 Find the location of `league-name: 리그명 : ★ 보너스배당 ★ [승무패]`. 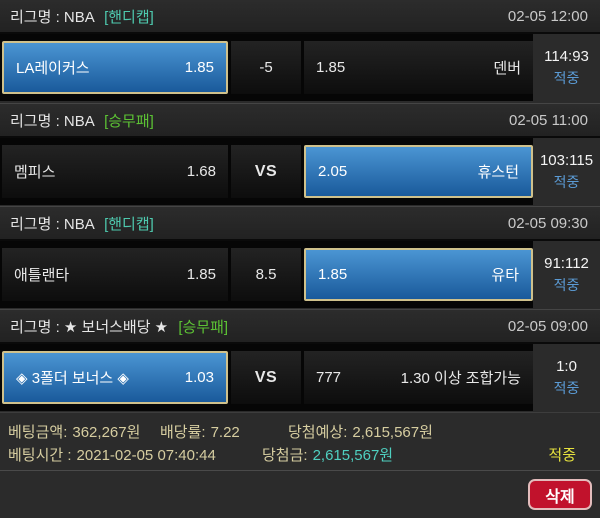

league-name: 리그명 : ★ 보너스배당 ★ [승무패] is located at coordinates (119, 326).